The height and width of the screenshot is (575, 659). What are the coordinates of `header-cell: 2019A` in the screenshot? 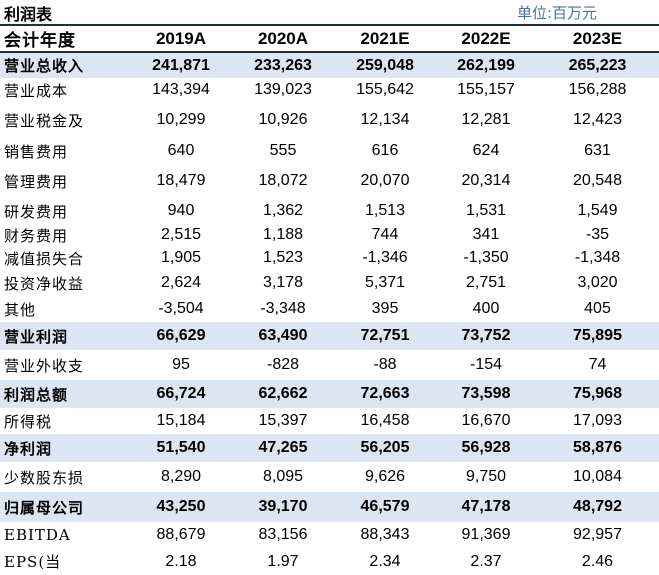 It's located at (181, 39).